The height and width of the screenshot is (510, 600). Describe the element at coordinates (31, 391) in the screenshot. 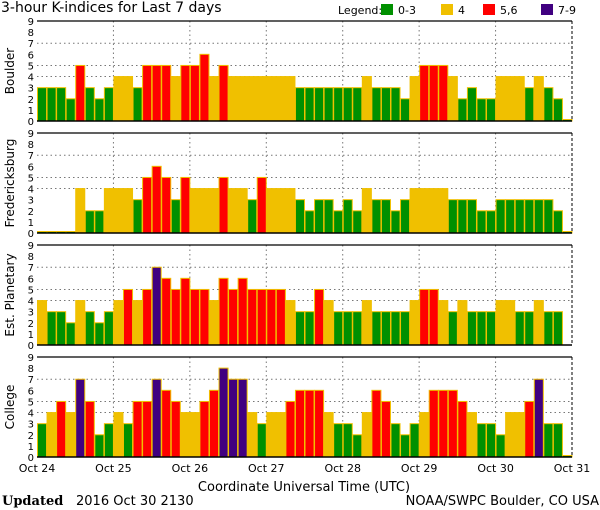

I see `y-tick-label: 6` at that location.